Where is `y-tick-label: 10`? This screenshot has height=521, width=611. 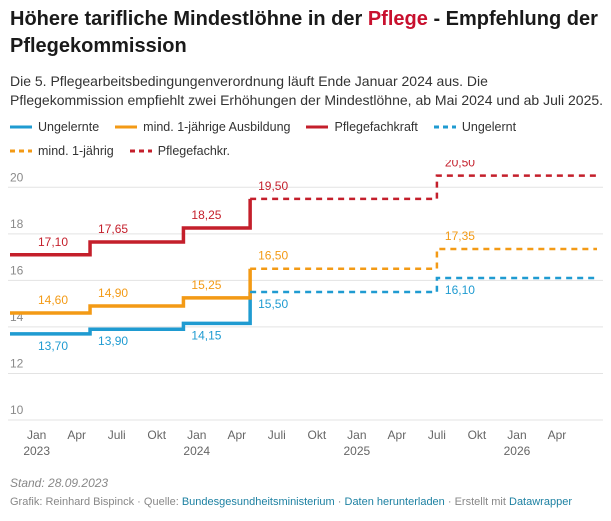
y-tick-label: 10 is located at coordinates (17, 410).